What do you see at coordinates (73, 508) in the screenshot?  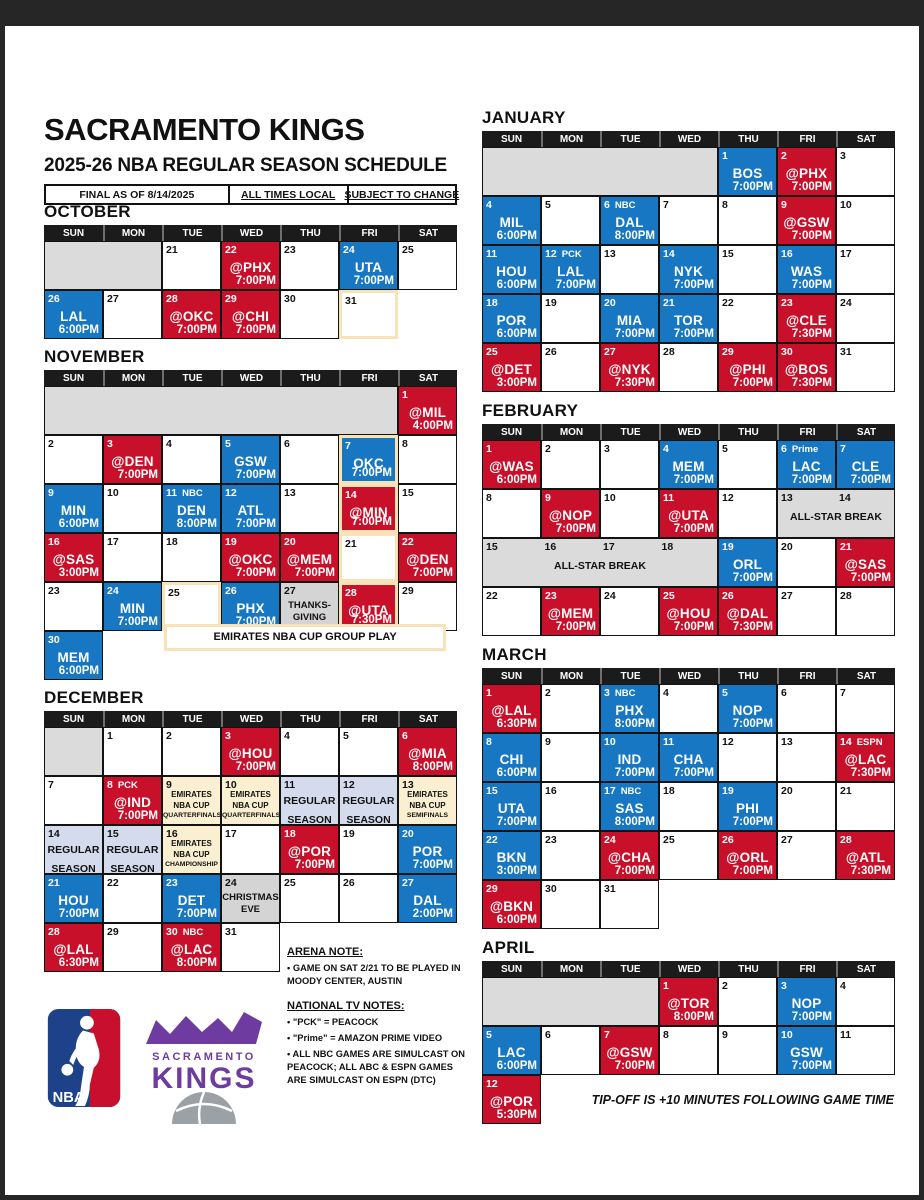 I see `home-game-cell: 9 MIN 6:00PM` at bounding box center [73, 508].